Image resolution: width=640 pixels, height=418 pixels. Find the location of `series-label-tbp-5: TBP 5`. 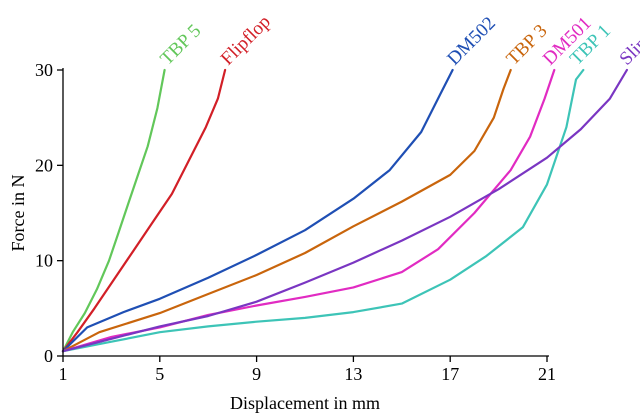

series-label-tbp-5: TBP 5 is located at coordinates (180, 44).